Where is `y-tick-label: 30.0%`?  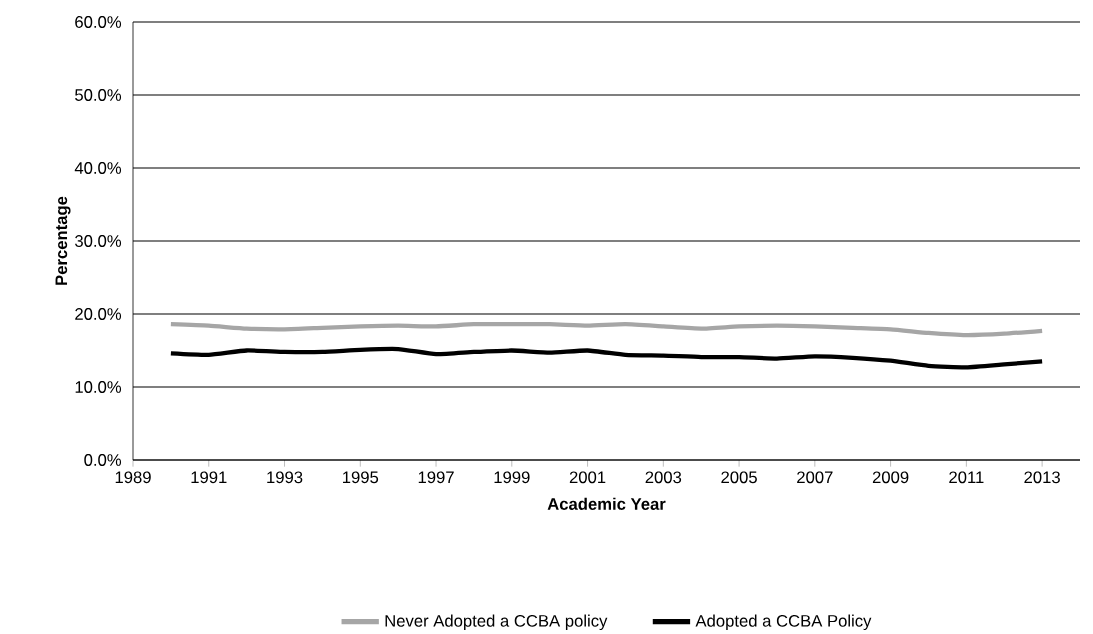 y-tick-label: 30.0% is located at coordinates (98, 241).